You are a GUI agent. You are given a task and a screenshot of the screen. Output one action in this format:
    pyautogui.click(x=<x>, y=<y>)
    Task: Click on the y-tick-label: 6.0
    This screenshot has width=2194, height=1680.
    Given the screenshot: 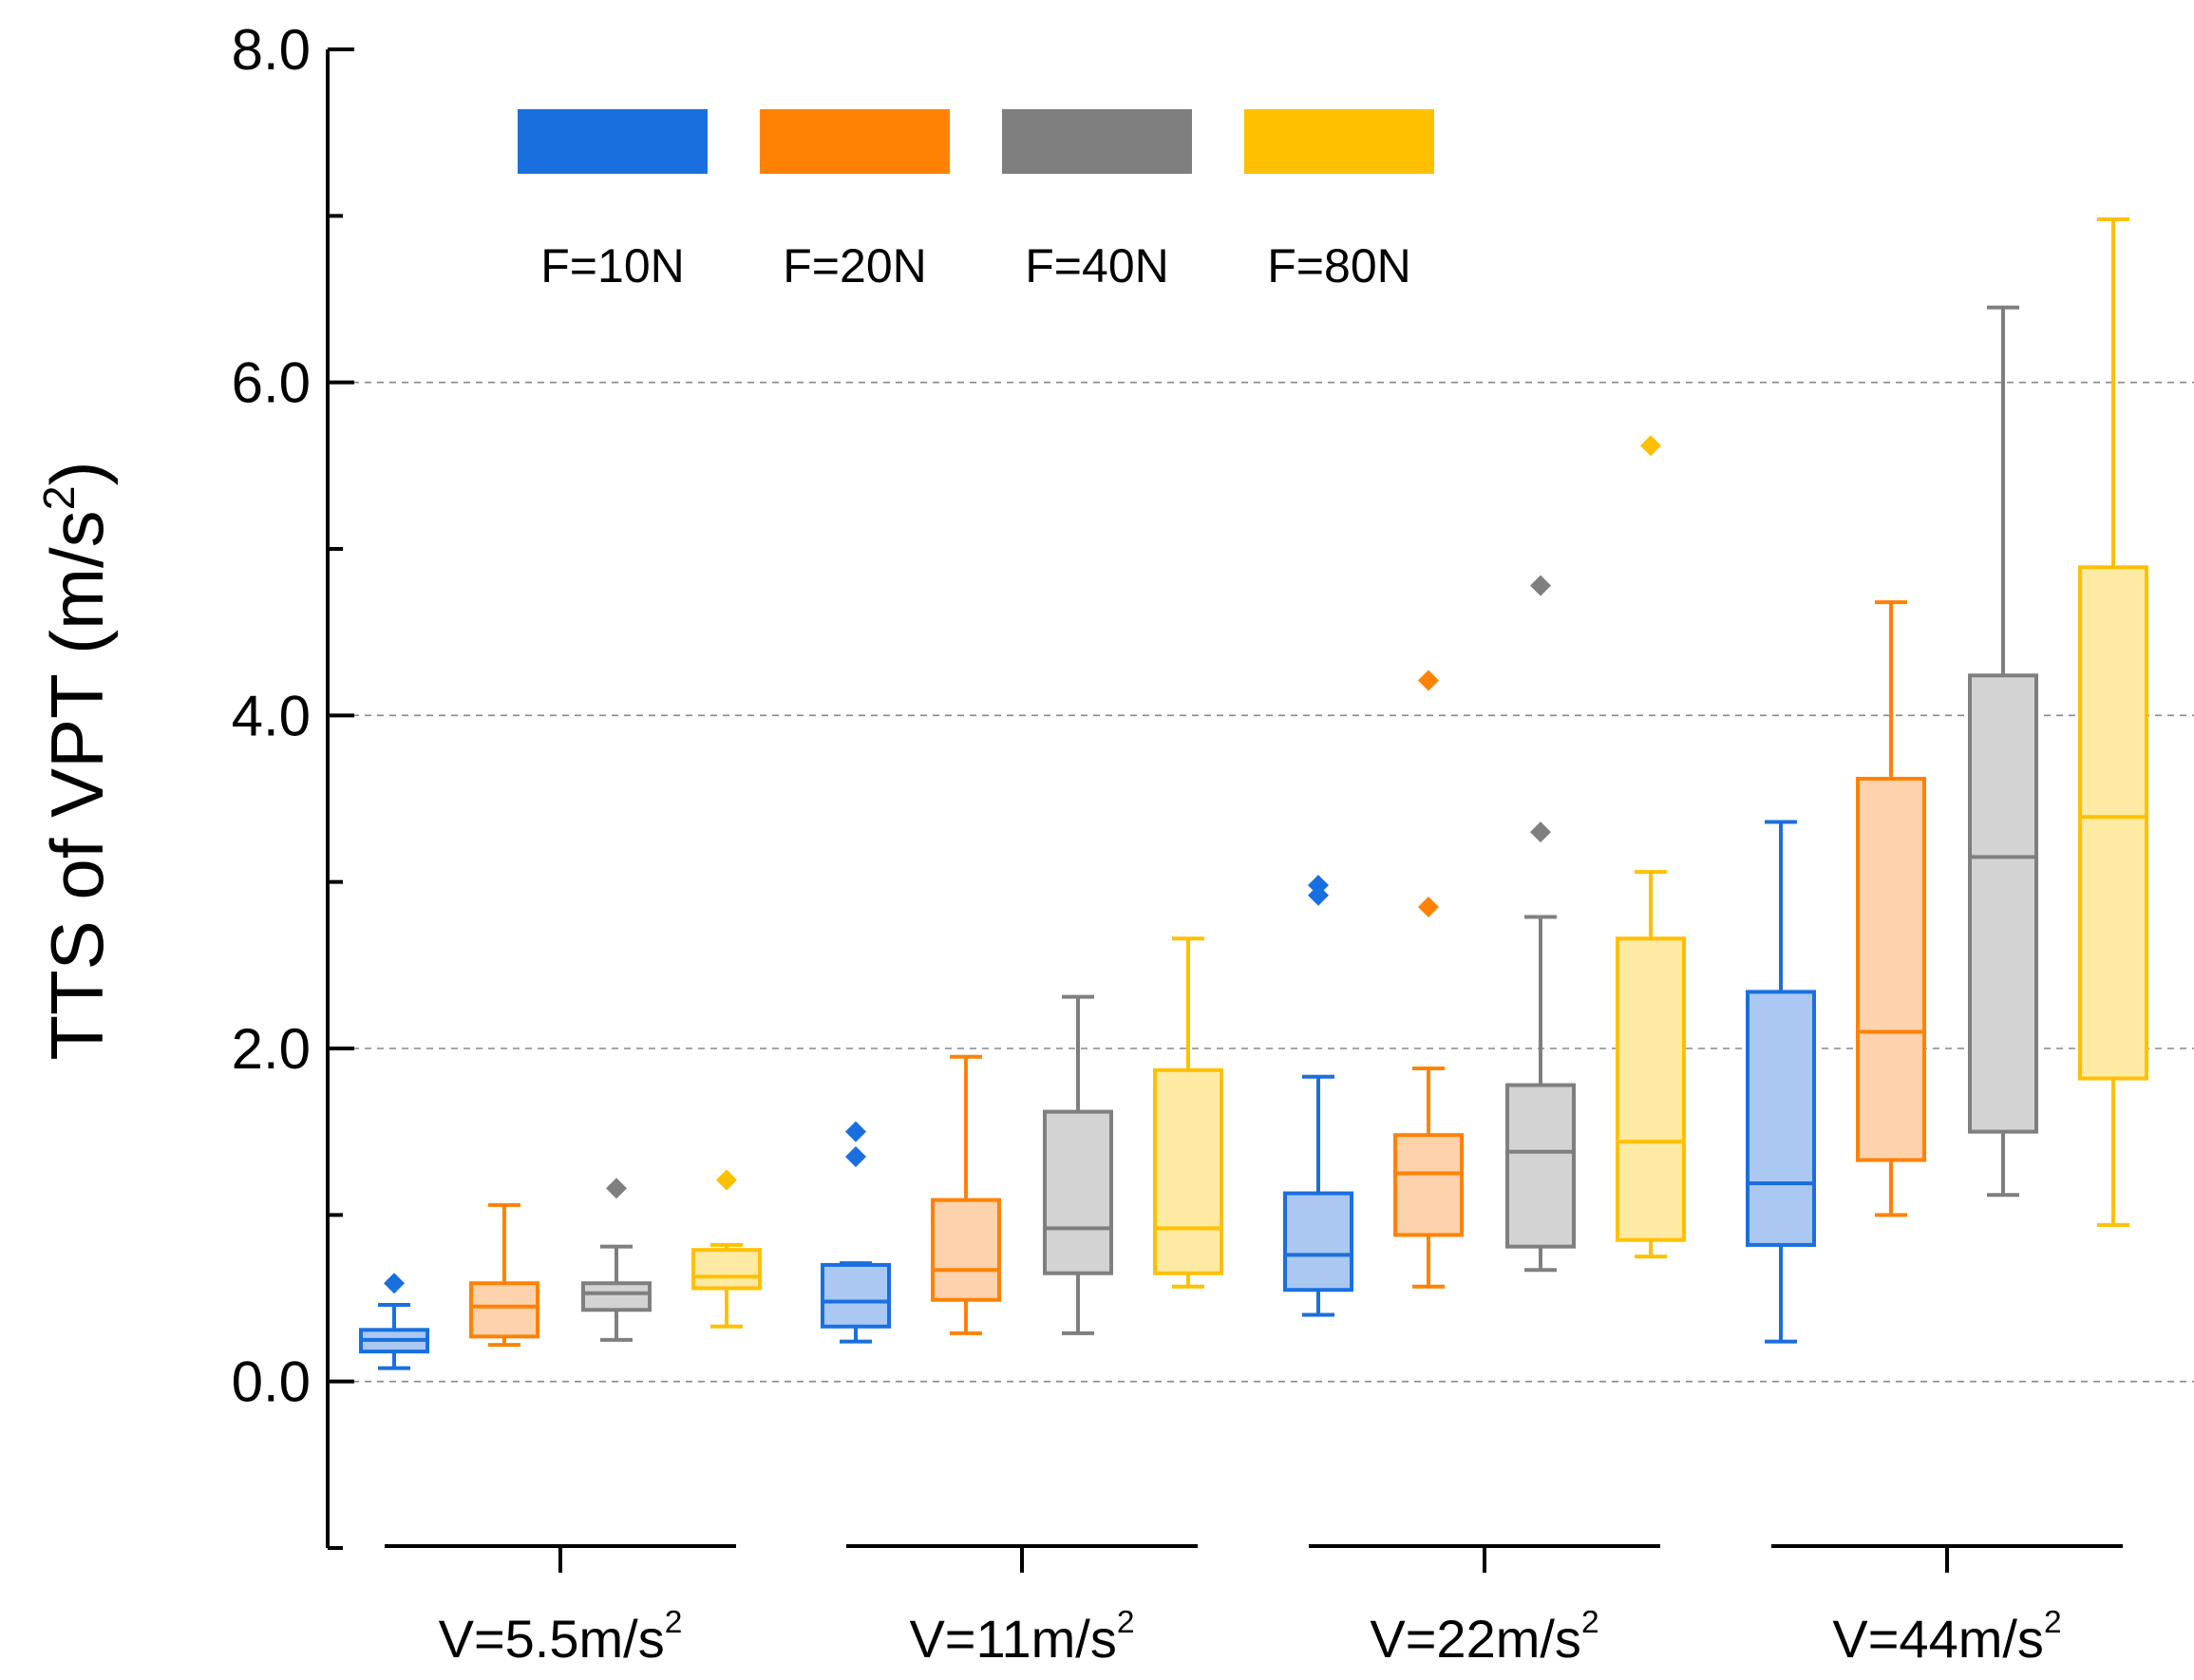 What is the action you would take?
    pyautogui.click(x=271, y=383)
    